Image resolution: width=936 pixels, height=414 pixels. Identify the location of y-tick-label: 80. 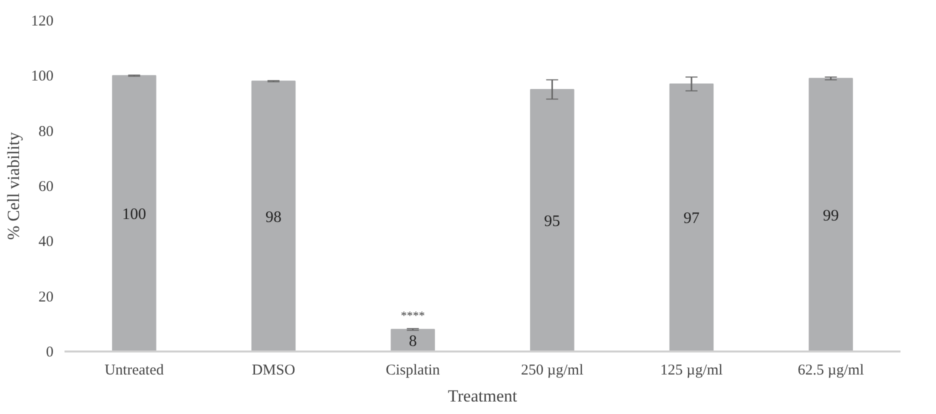
(46, 132).